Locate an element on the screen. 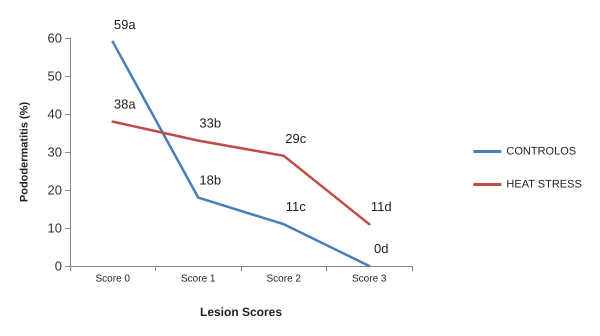 The image size is (600, 336). data-label: 59a is located at coordinates (125, 24).